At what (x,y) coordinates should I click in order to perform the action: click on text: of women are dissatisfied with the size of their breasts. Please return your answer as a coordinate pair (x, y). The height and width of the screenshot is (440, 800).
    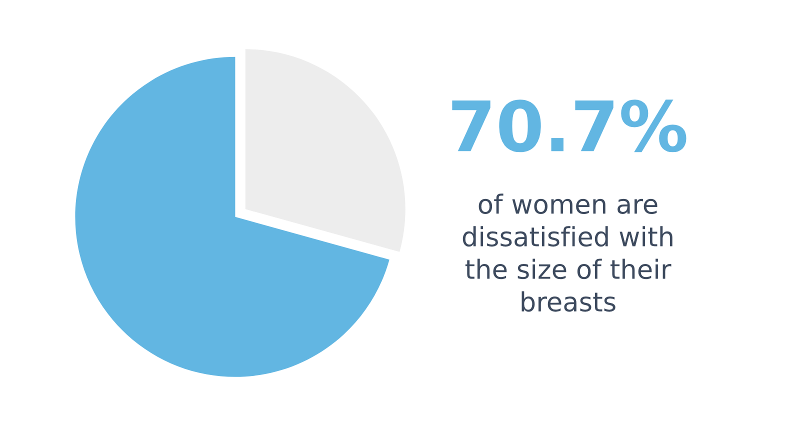
    Looking at the image, I should click on (567, 253).